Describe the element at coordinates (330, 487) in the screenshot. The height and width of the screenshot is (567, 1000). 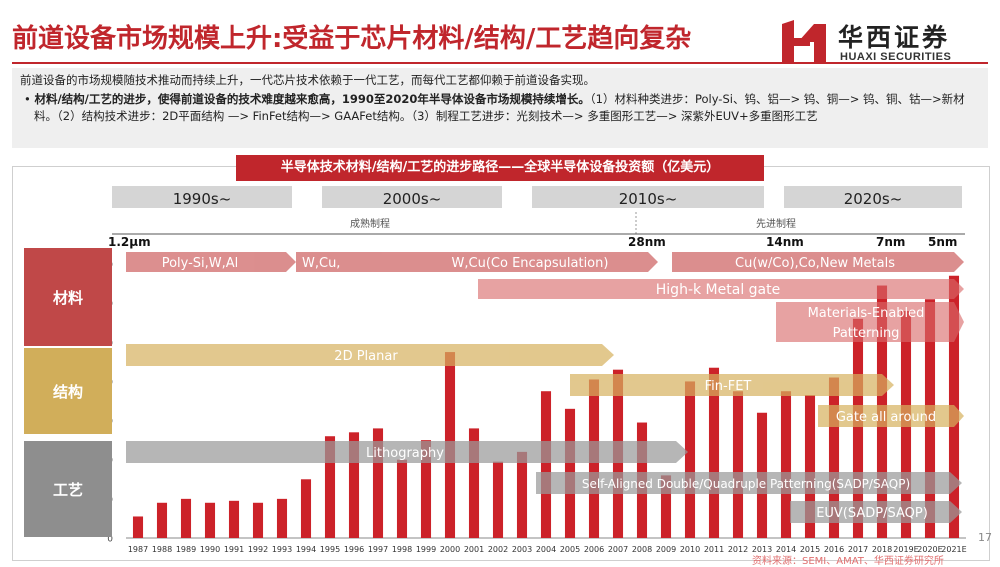
I see `bar-1995` at that location.